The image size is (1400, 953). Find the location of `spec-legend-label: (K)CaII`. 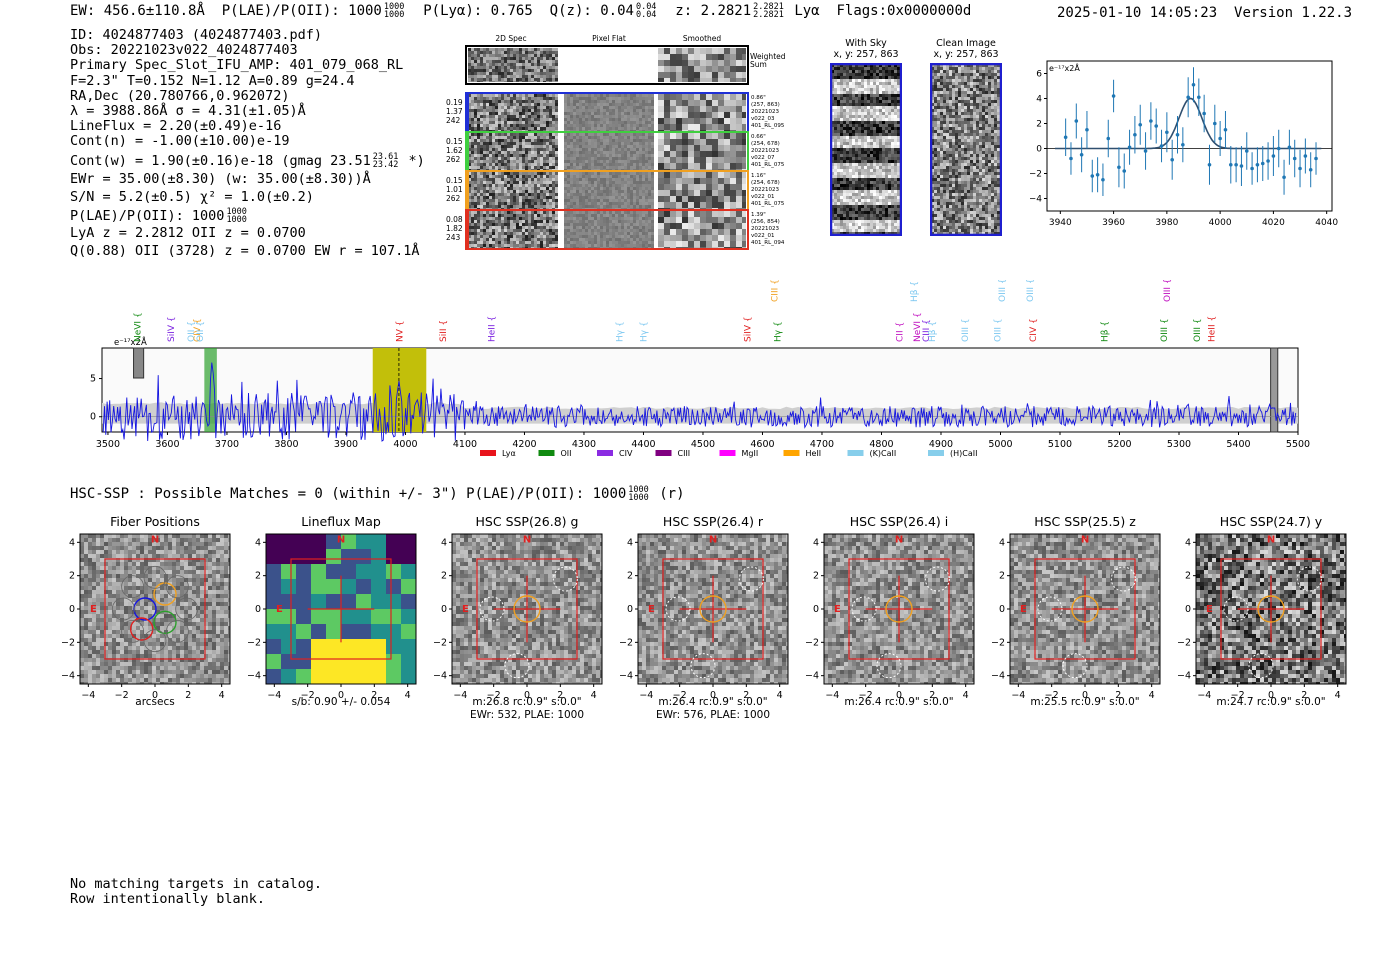

spec-legend-label: (K)CaII is located at coordinates (883, 453).